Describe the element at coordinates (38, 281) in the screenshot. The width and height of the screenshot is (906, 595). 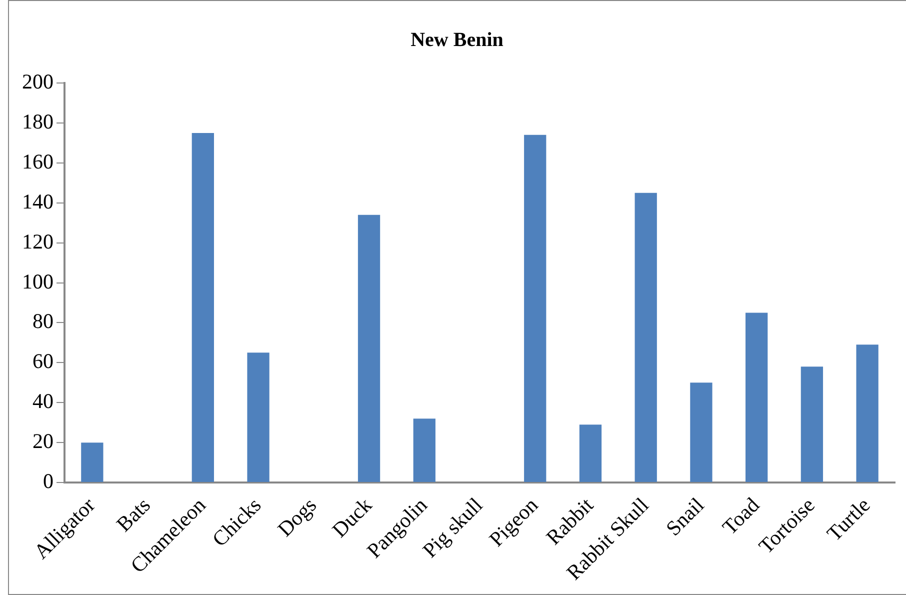
I see `y-tick-label: 100` at that location.